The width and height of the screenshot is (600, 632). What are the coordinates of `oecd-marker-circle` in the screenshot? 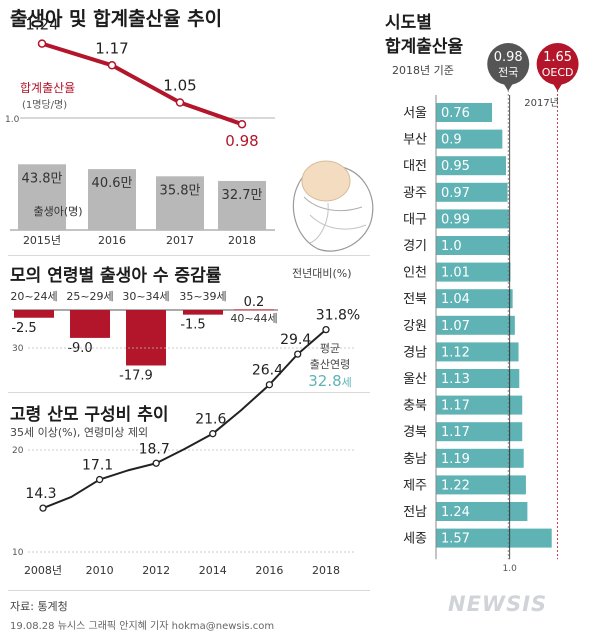 It's located at (557, 64).